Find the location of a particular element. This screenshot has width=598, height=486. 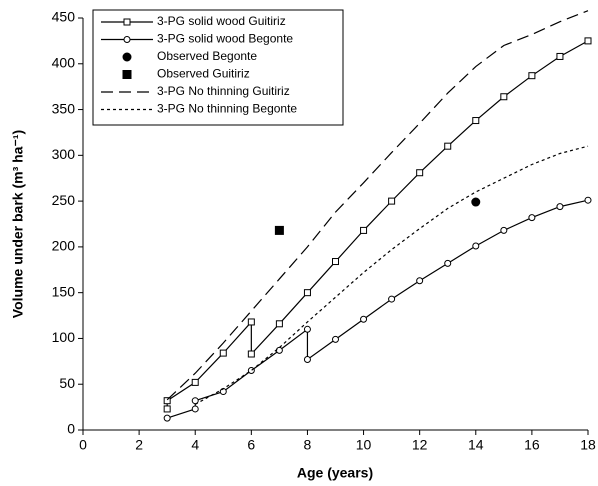

x-tick-label: 18 is located at coordinates (588, 445).